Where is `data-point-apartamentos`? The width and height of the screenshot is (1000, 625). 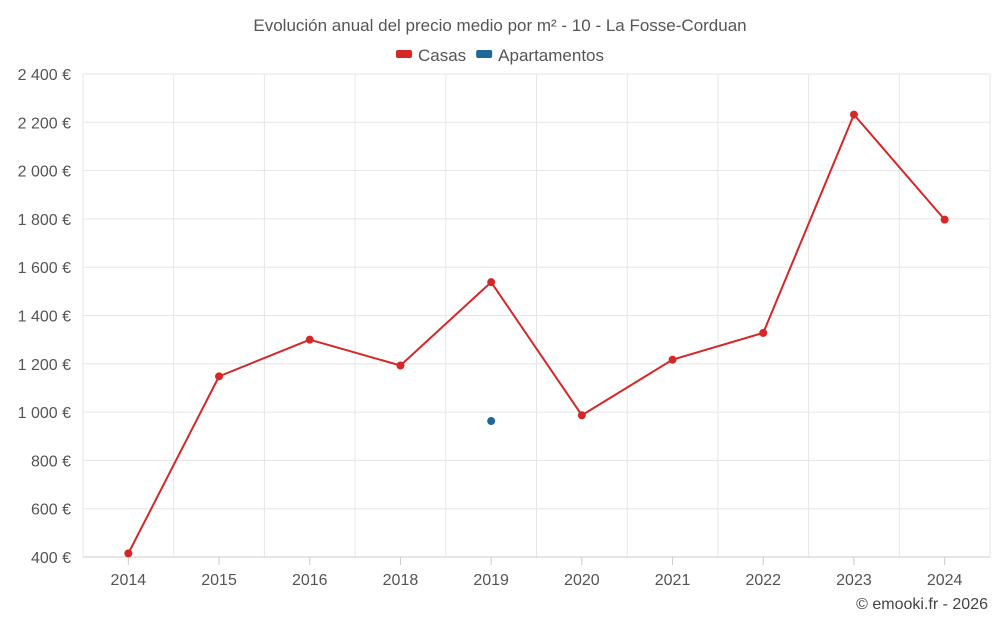 data-point-apartamentos is located at coordinates (491, 421).